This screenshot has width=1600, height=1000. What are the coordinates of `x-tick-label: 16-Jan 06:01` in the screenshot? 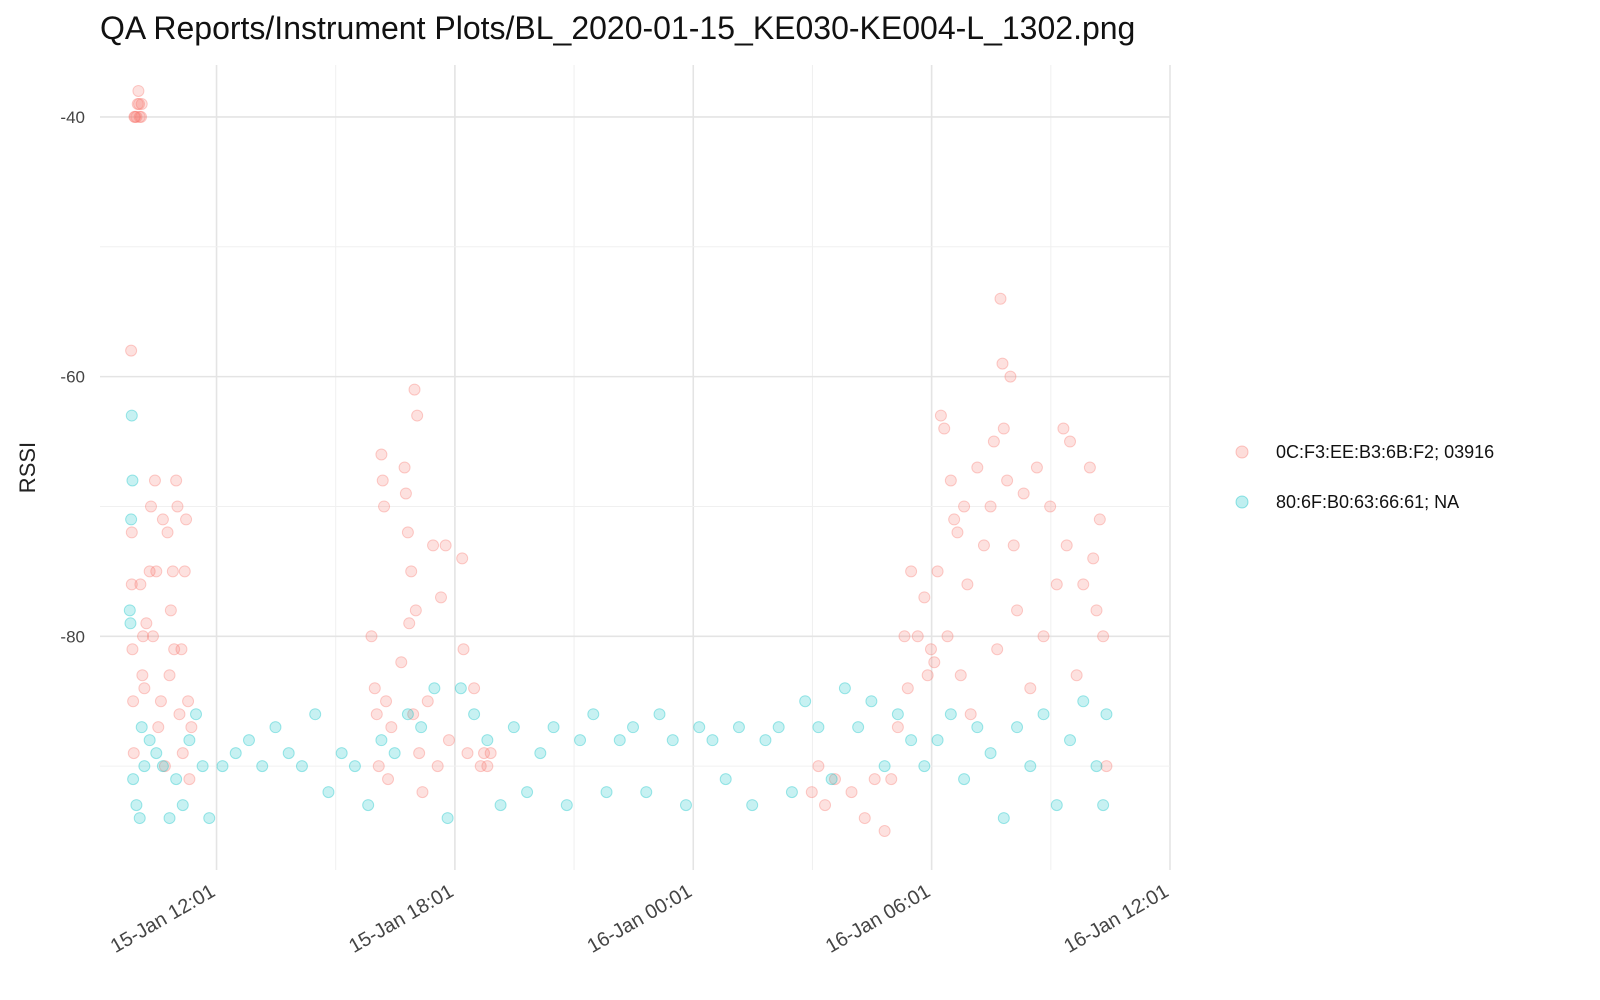 It's located at (878, 918).